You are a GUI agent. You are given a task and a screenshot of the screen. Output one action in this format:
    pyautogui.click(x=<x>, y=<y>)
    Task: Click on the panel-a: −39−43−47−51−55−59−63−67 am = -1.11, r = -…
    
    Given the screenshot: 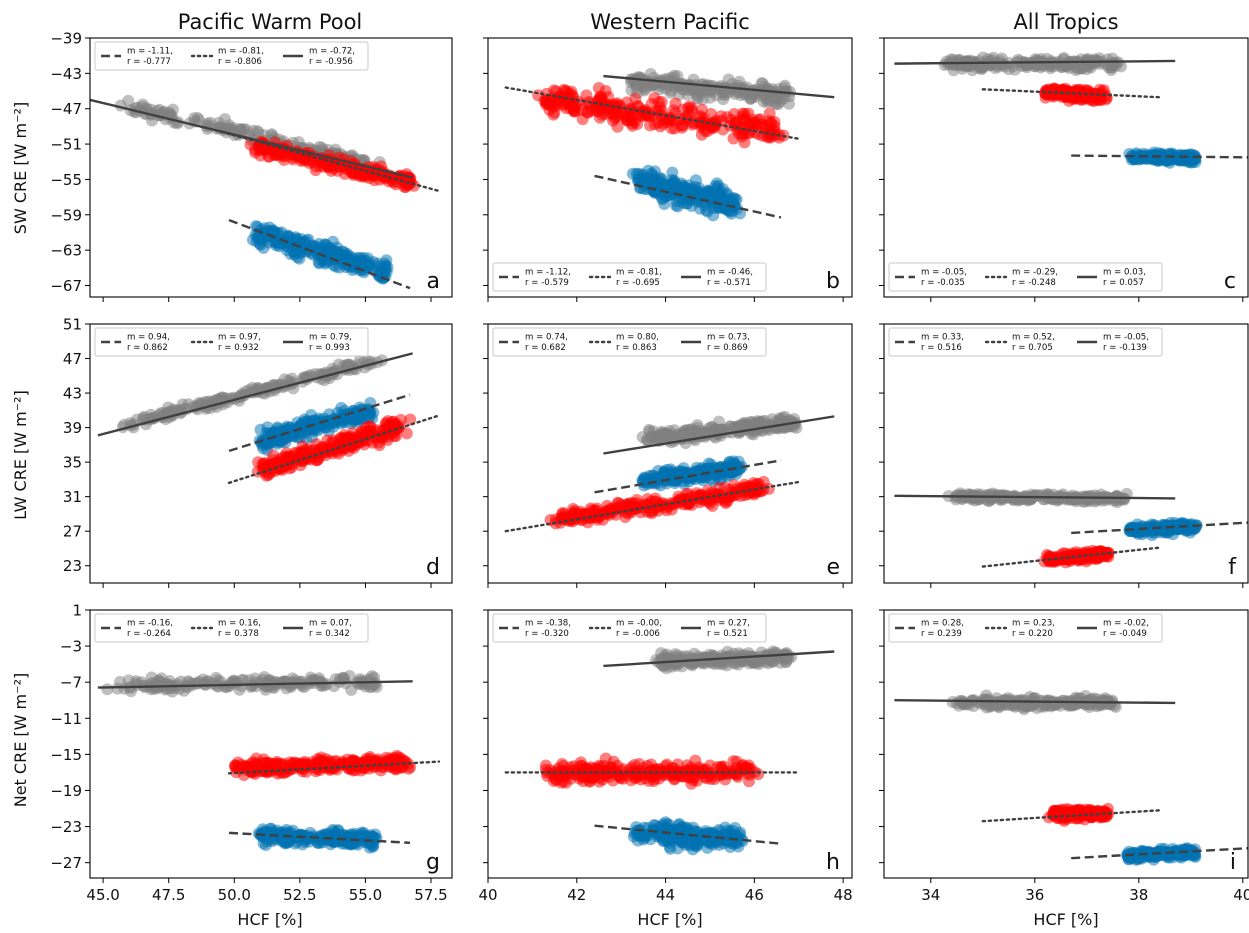 What is the action you would take?
    pyautogui.click(x=251, y=166)
    